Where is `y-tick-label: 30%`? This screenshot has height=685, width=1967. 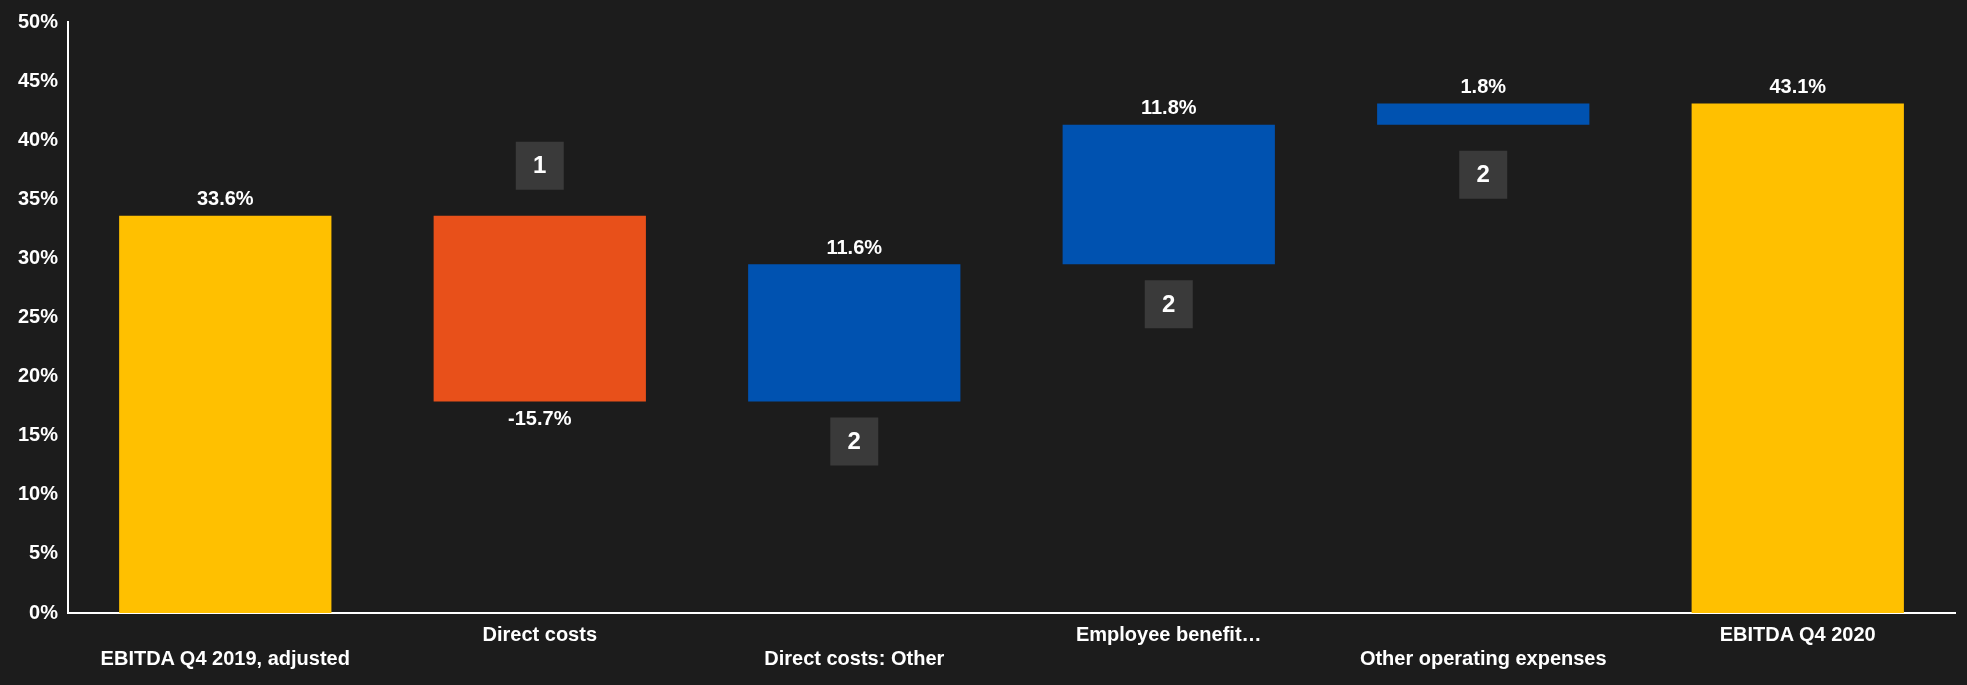
y-tick-label: 30% is located at coordinates (38, 256).